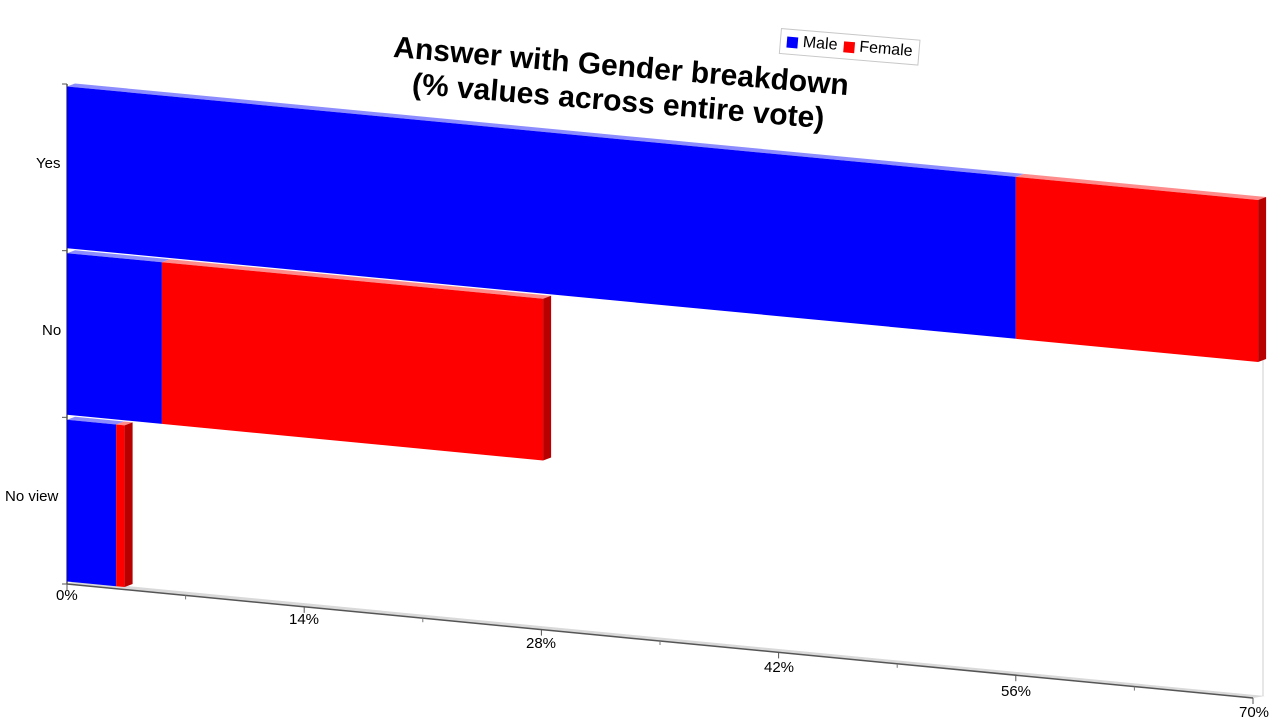  I want to click on bar-yes-female-side, so click(1262, 279).